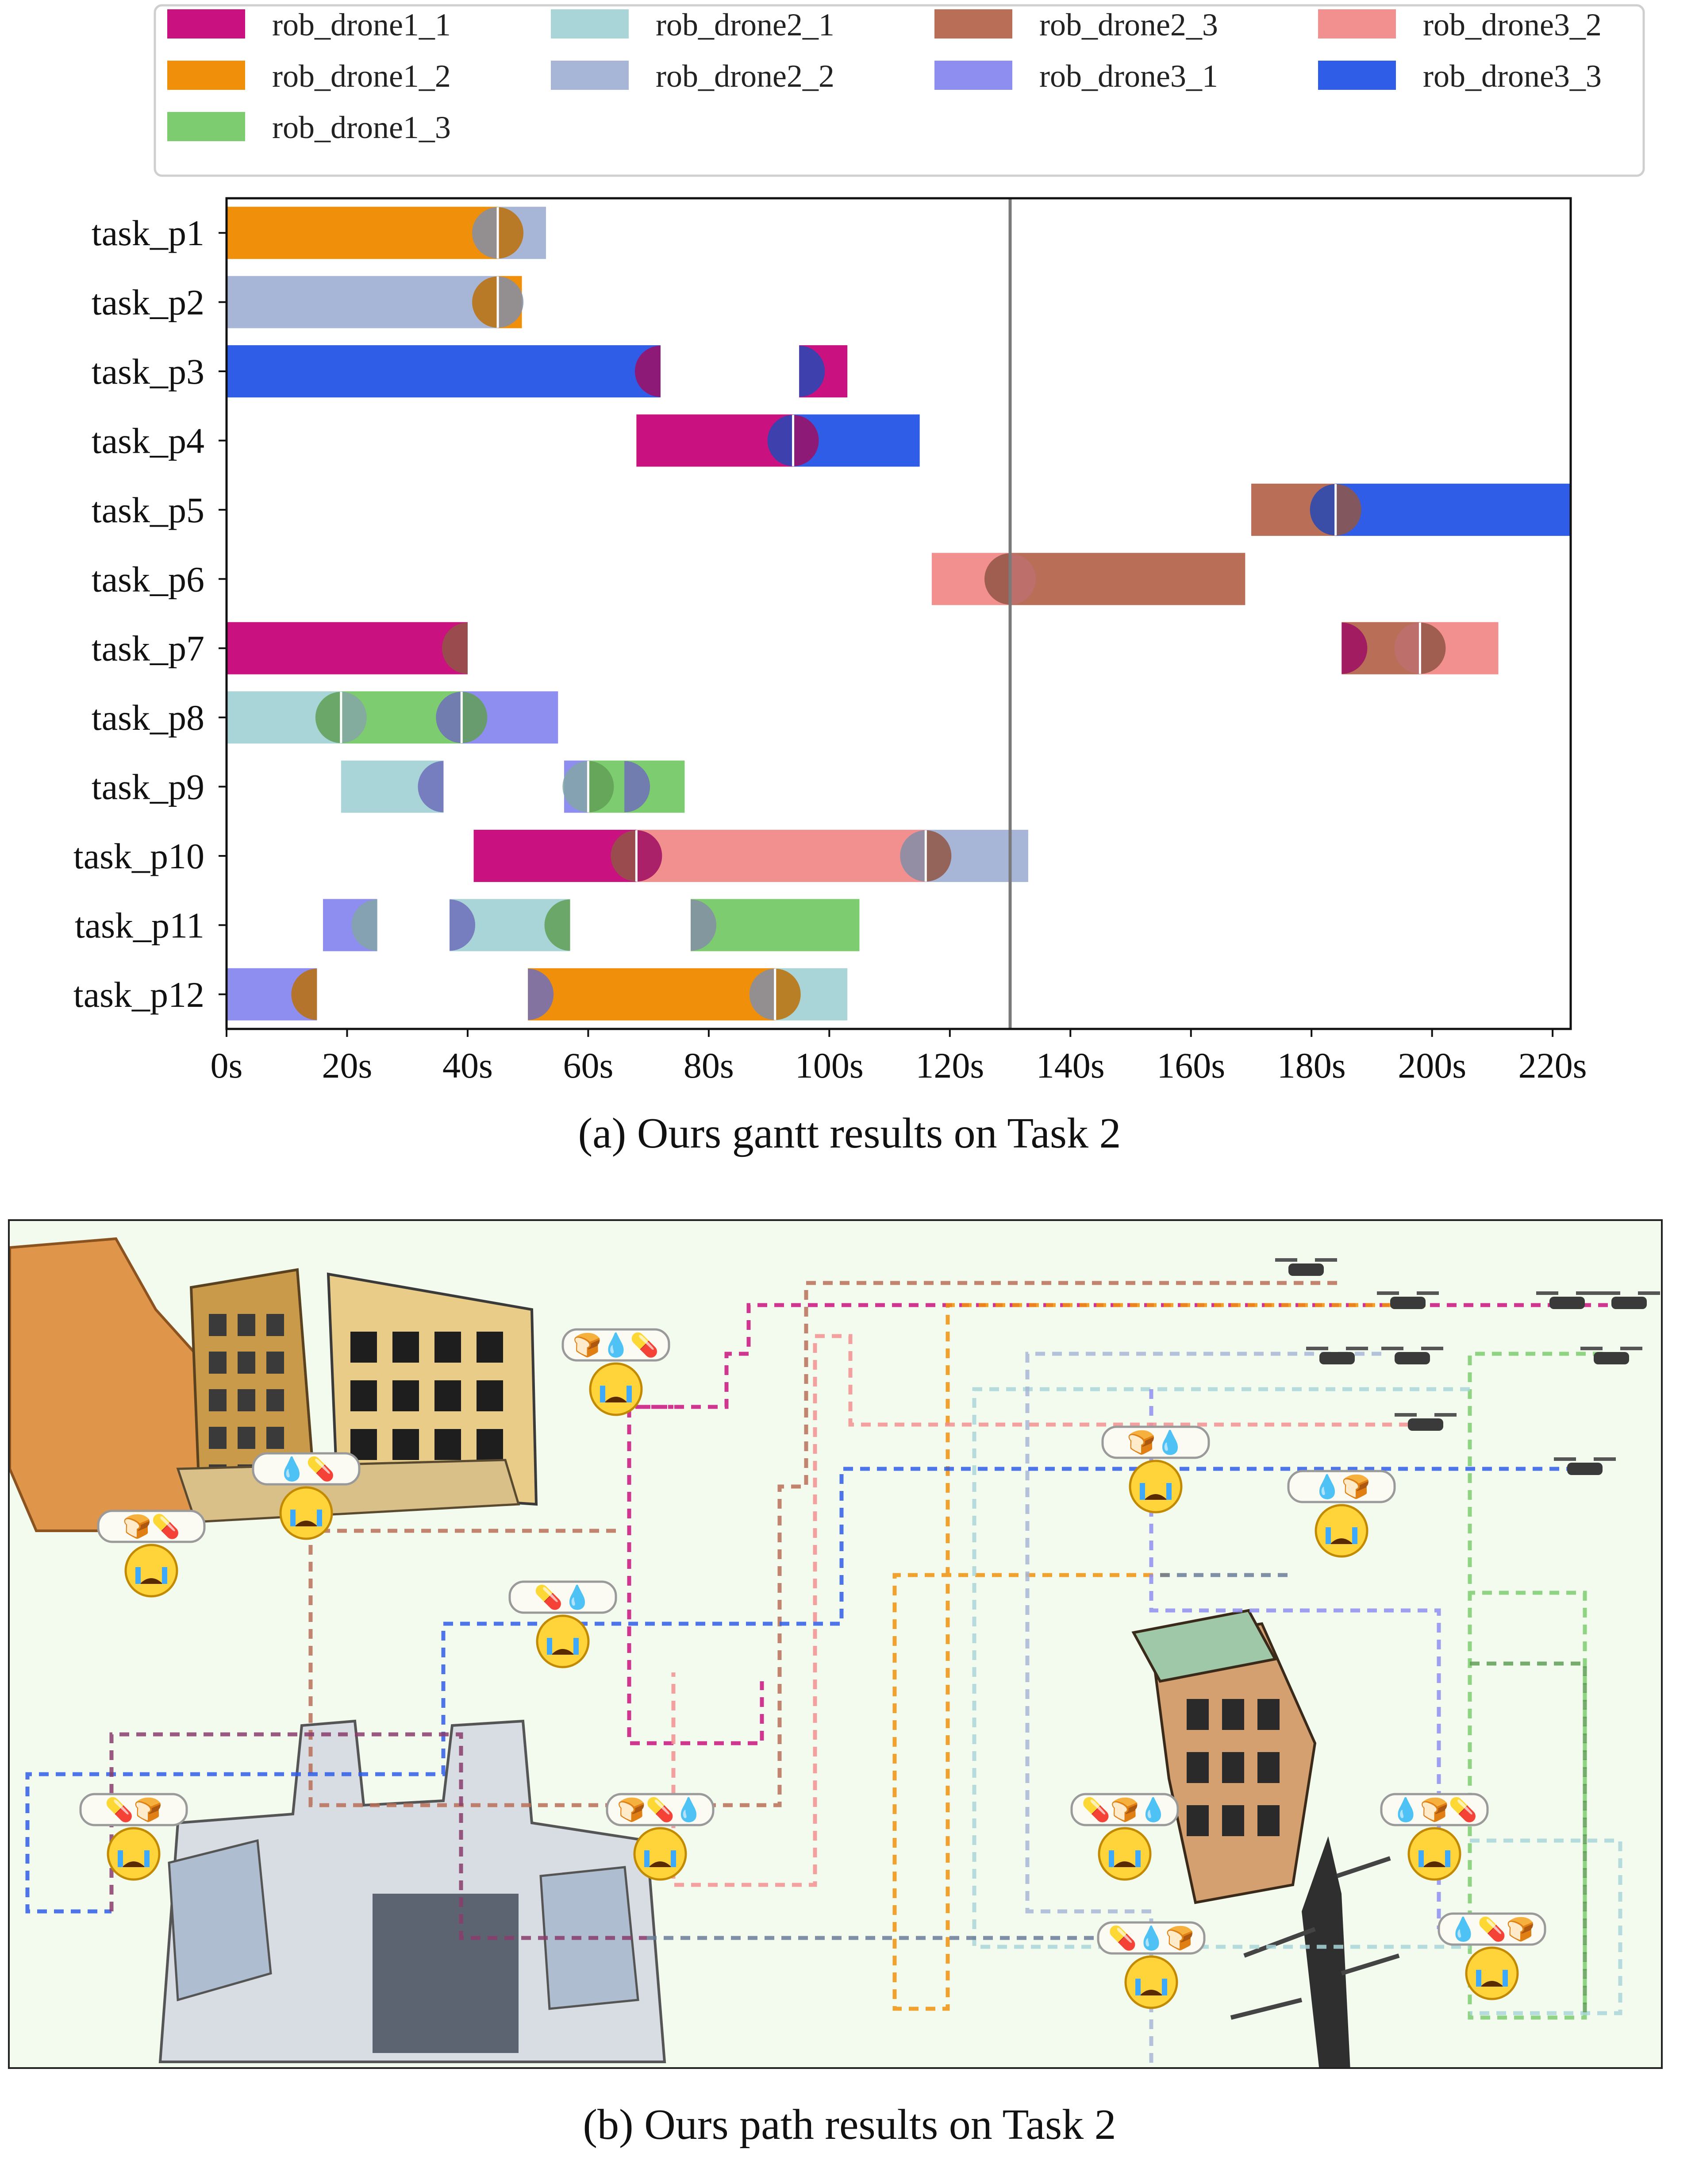 The height and width of the screenshot is (2184, 1699). Describe the element at coordinates (148, 787) in the screenshot. I see `y-tick-label: task_p9` at that location.